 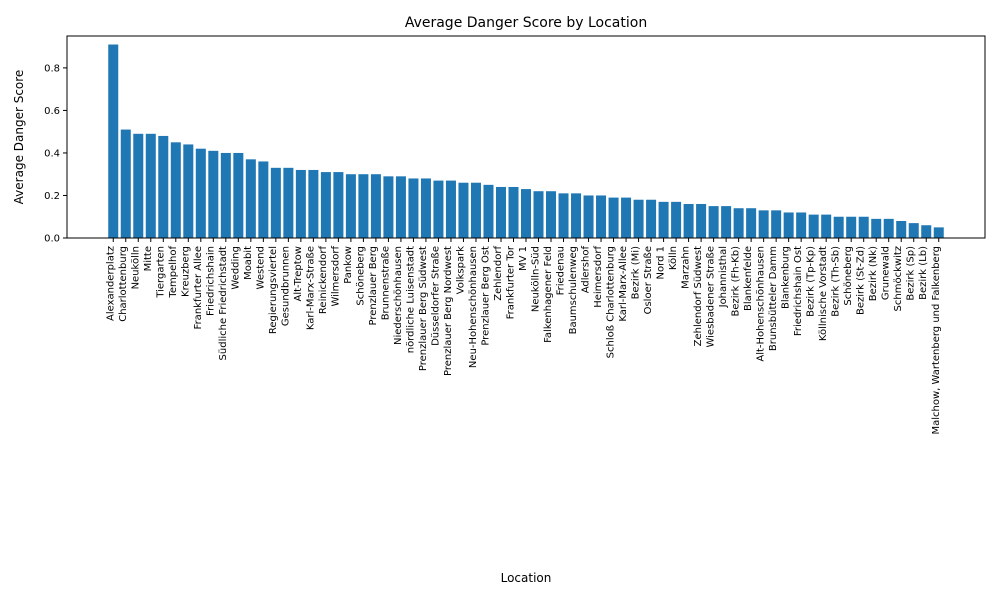 What do you see at coordinates (698, 296) in the screenshot?
I see `x-tick-label: Zehlendorf Südwest` at bounding box center [698, 296].